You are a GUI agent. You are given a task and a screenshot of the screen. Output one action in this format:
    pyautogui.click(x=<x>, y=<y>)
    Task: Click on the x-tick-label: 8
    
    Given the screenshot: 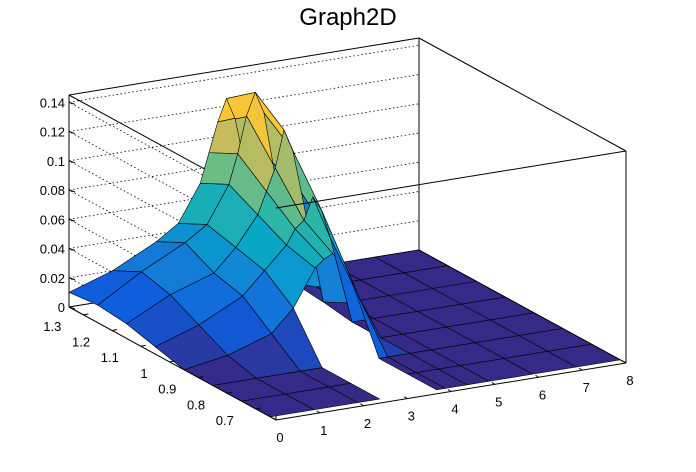 What is the action you would take?
    pyautogui.click(x=629, y=380)
    